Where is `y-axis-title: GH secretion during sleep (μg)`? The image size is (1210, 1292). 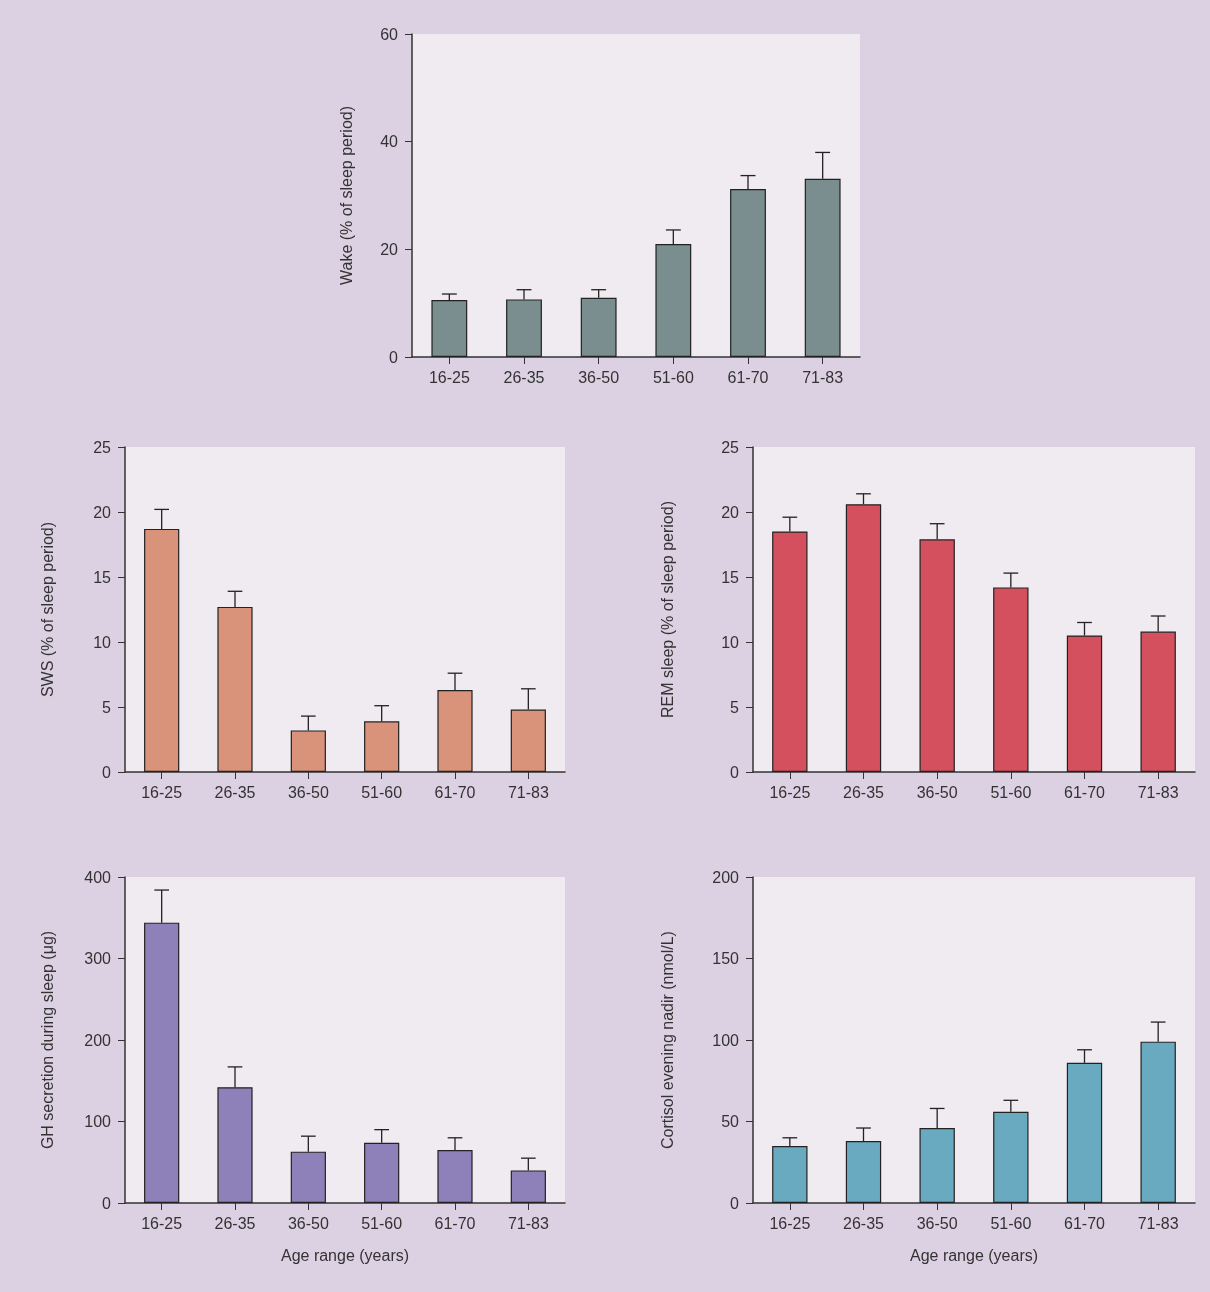
y-axis-title: GH secretion during sleep (μg) is located at coordinates (47, 1040).